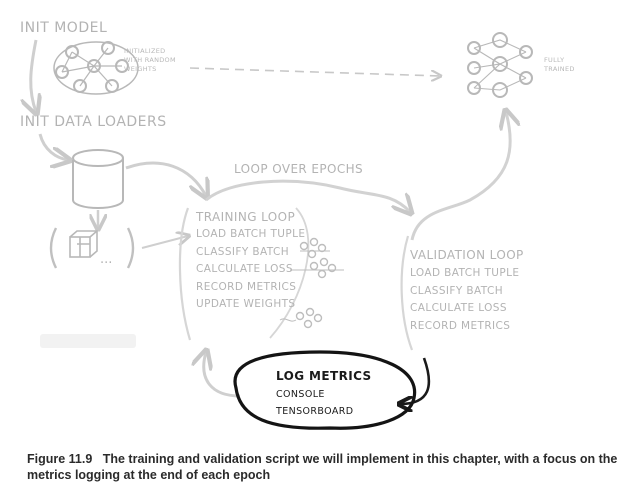 This screenshot has height=489, width=642. I want to click on dashed-arrow, so click(314, 71).